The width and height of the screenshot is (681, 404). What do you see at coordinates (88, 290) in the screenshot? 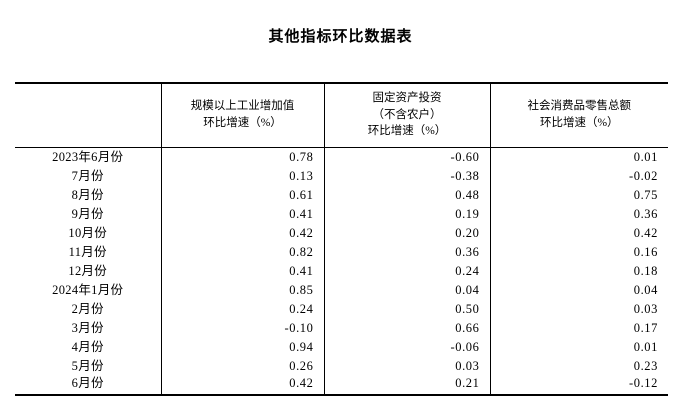
I see `row-label-month: 2024年1月份` at bounding box center [88, 290].